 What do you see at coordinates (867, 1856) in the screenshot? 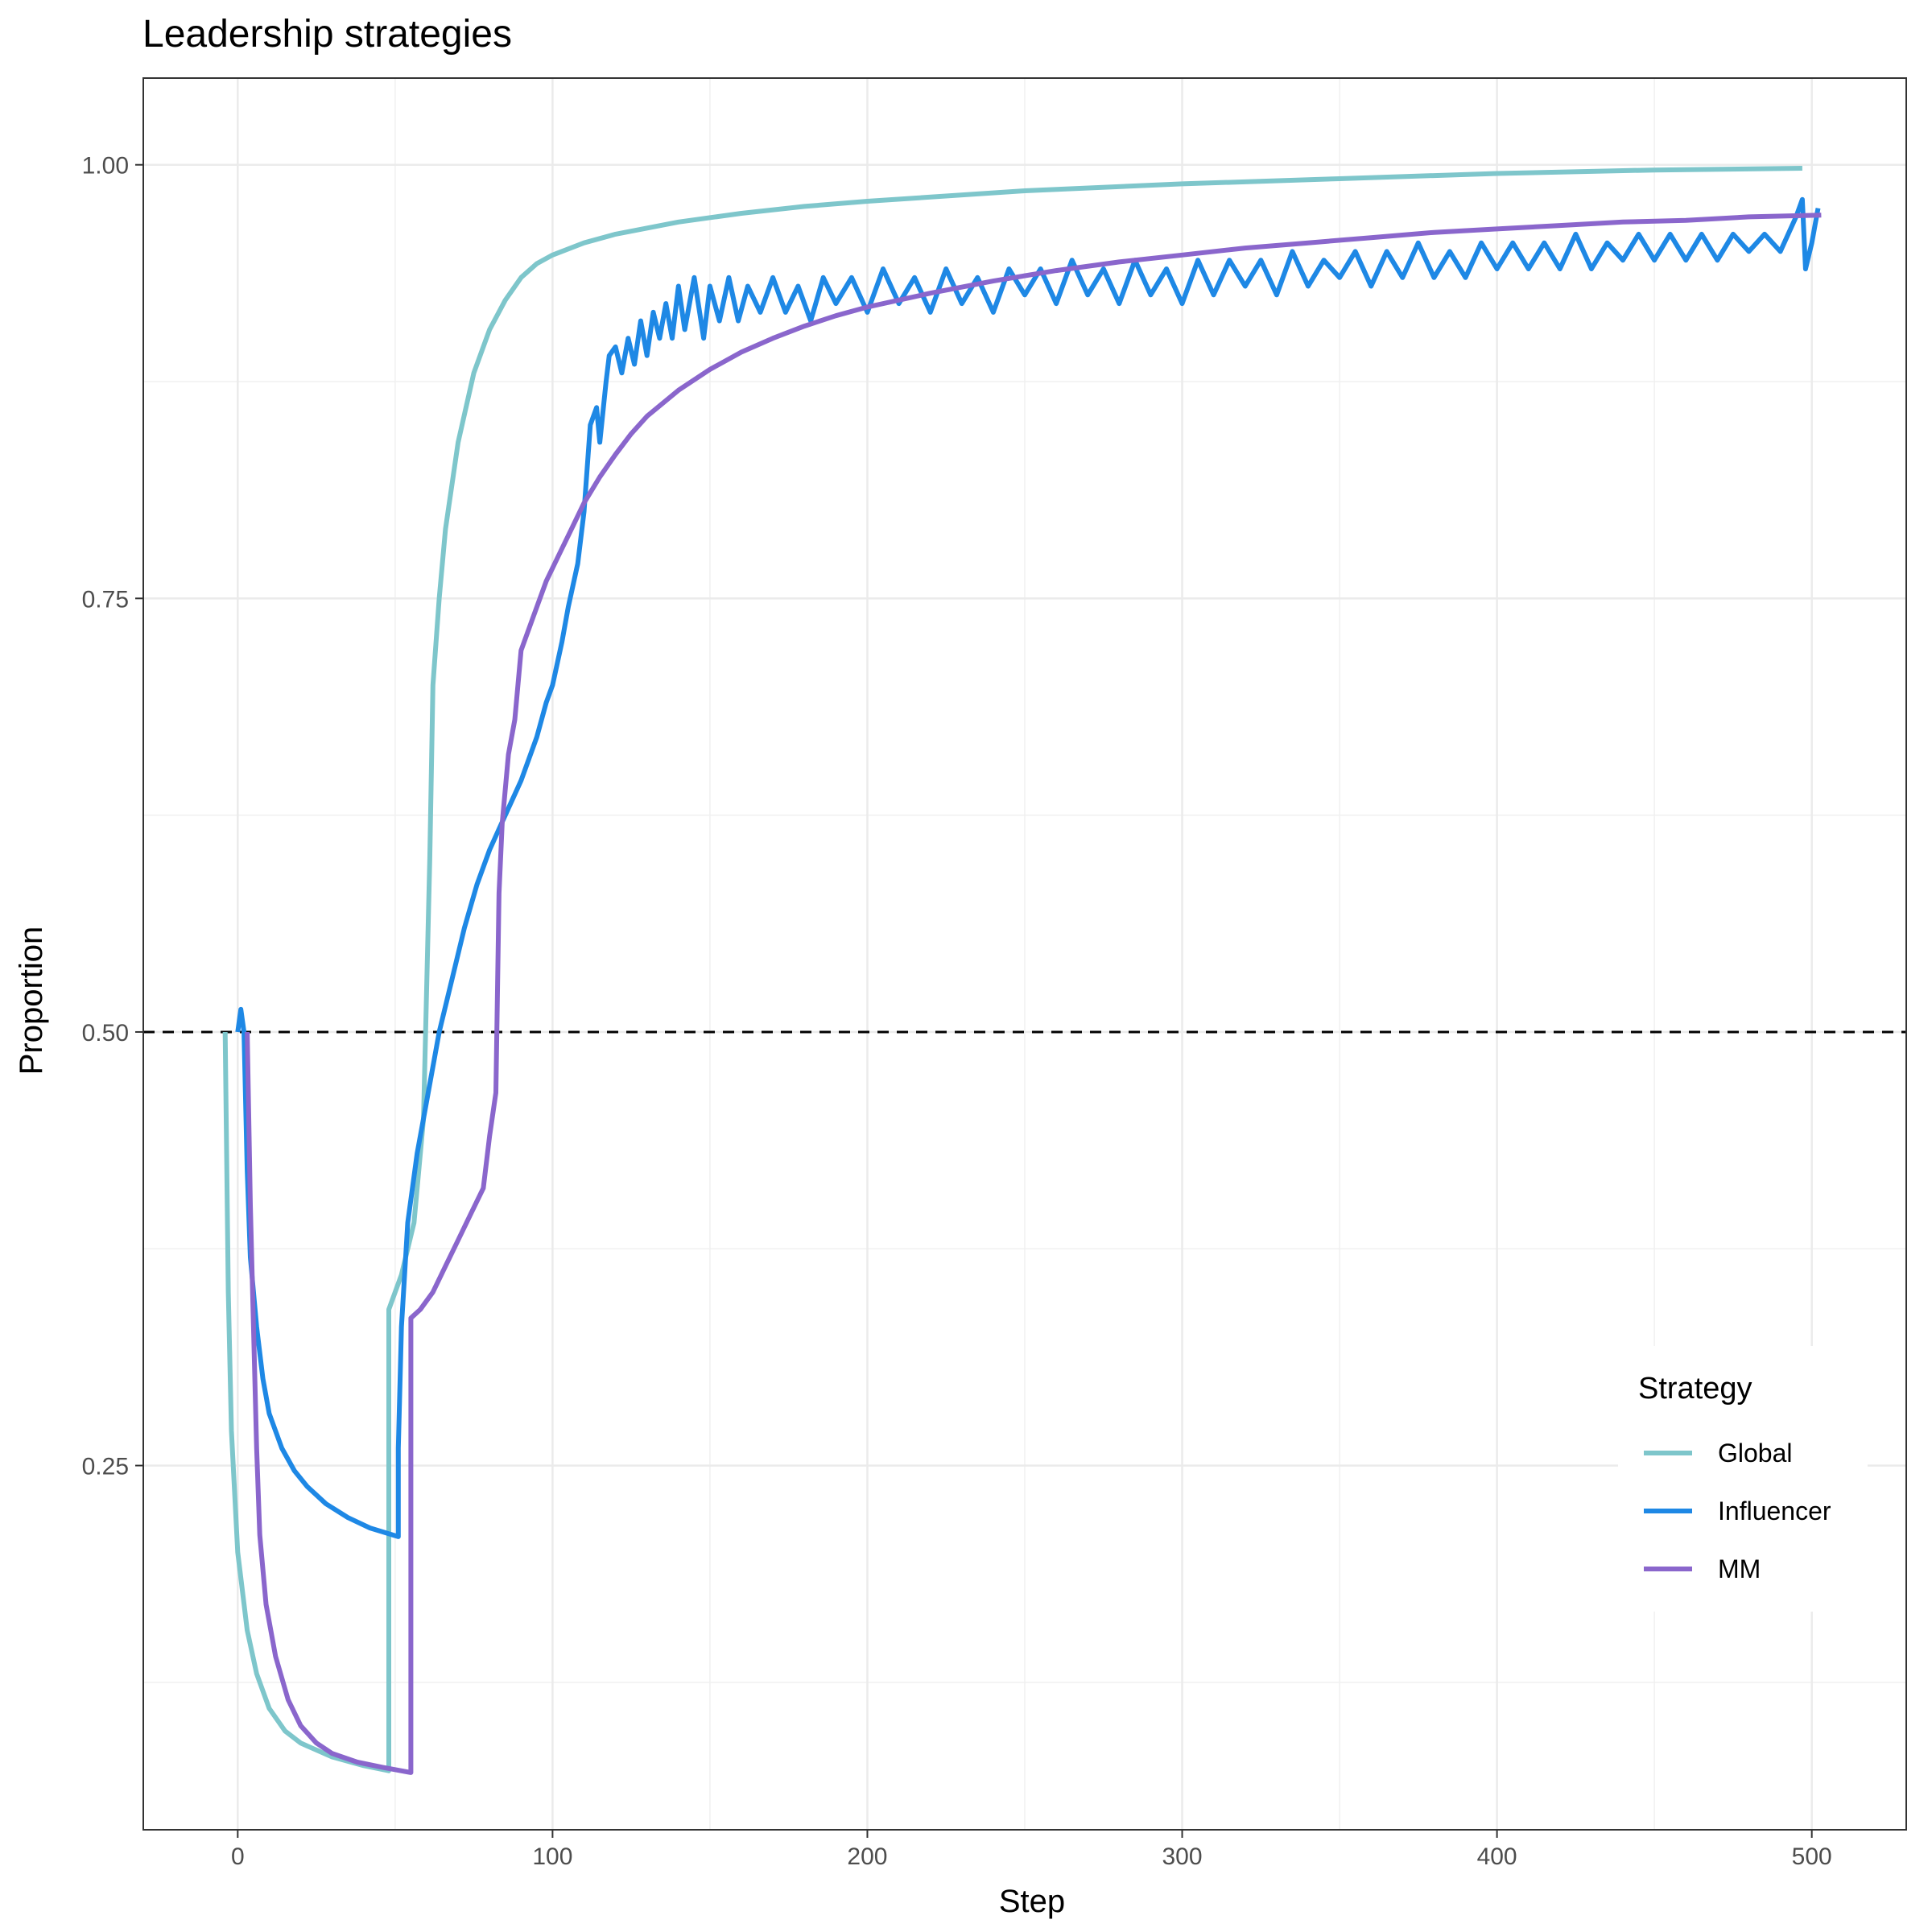
I see `x-tick-label: 200` at bounding box center [867, 1856].